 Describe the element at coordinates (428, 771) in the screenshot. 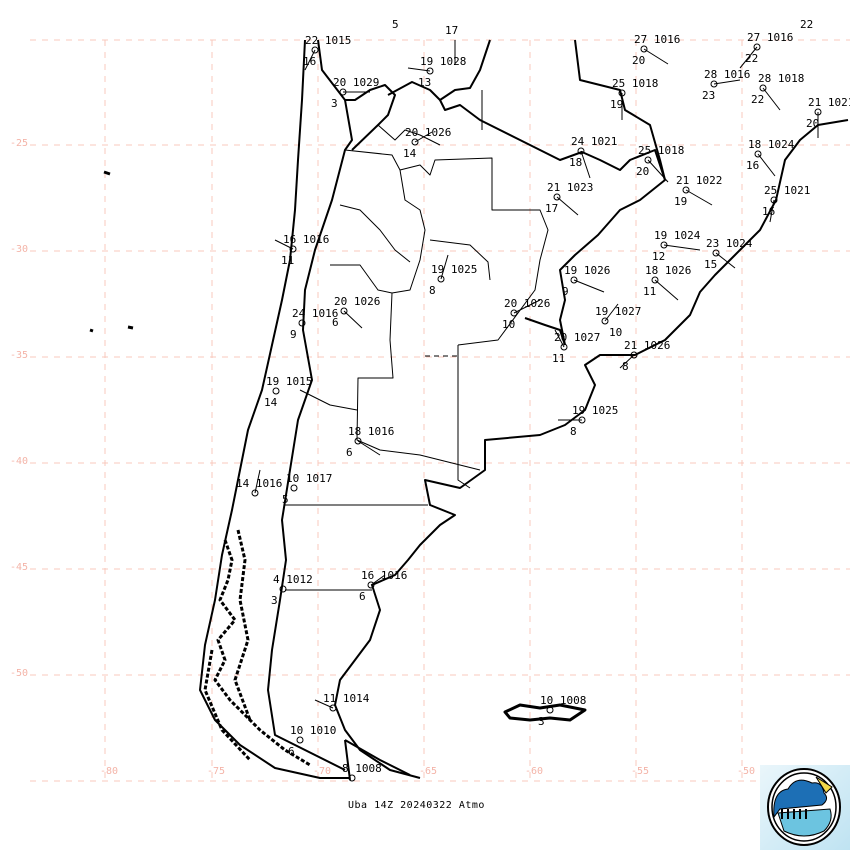

I see `longitude-label: -65` at that location.